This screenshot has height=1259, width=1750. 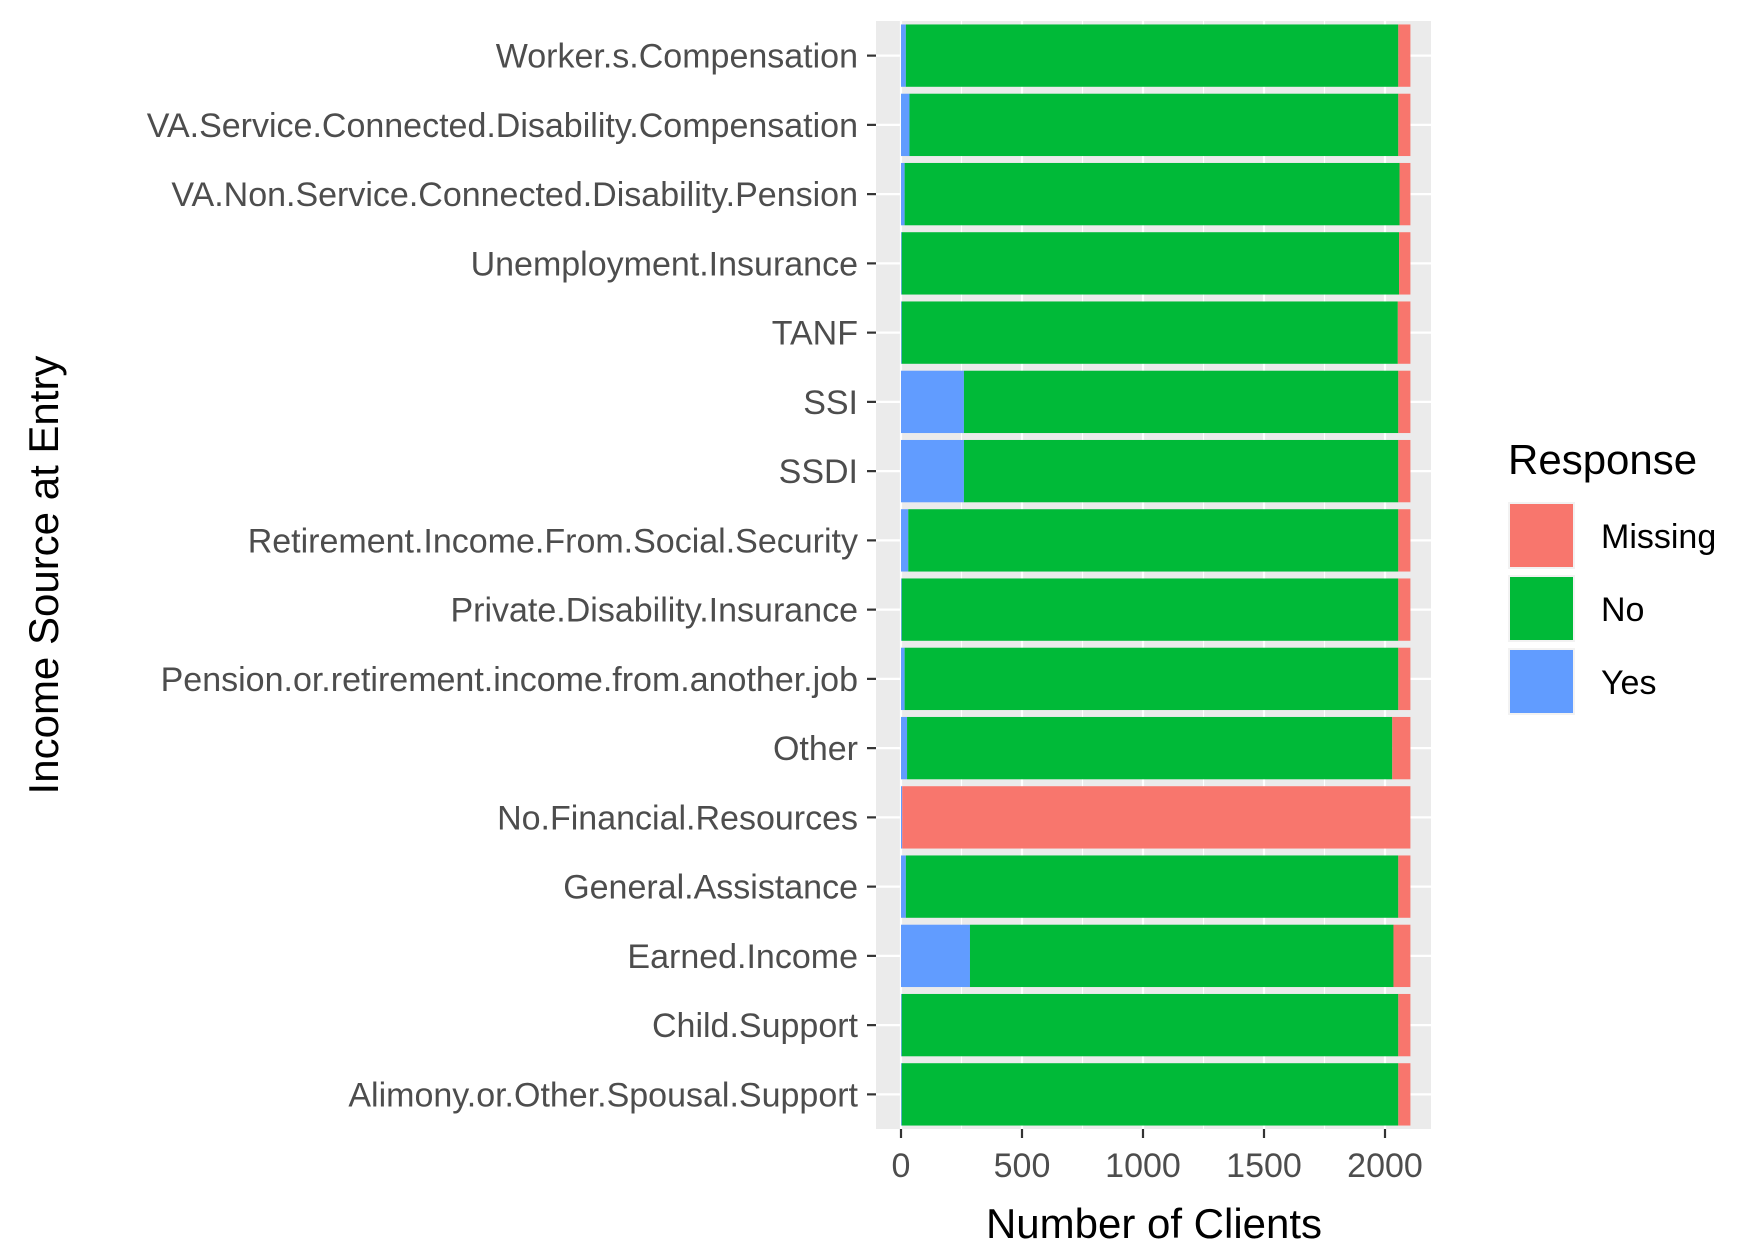 I want to click on bar-yes-worker-s-compensation, so click(x=903, y=55).